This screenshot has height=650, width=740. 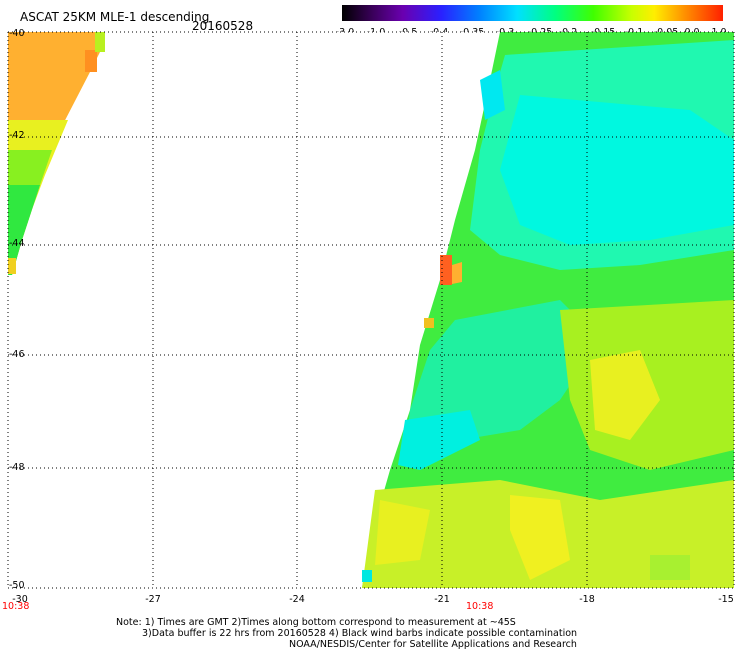 What do you see at coordinates (726, 599) in the screenshot?
I see `lon-label: -15` at bounding box center [726, 599].